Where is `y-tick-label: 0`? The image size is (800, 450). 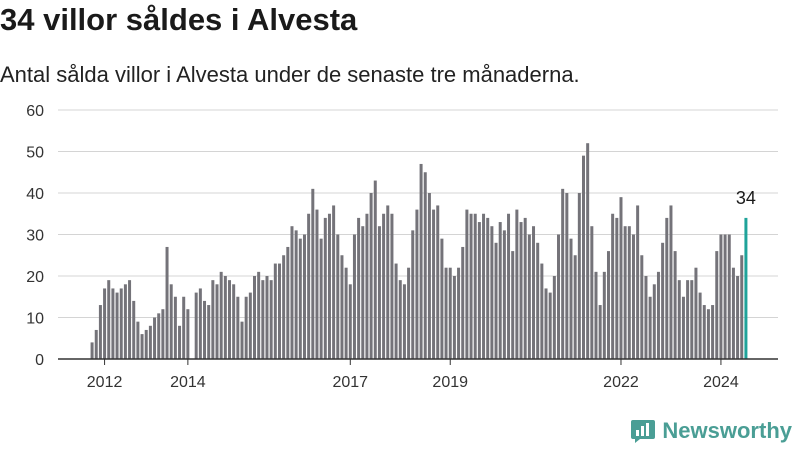 y-tick-label: 0 is located at coordinates (39, 360).